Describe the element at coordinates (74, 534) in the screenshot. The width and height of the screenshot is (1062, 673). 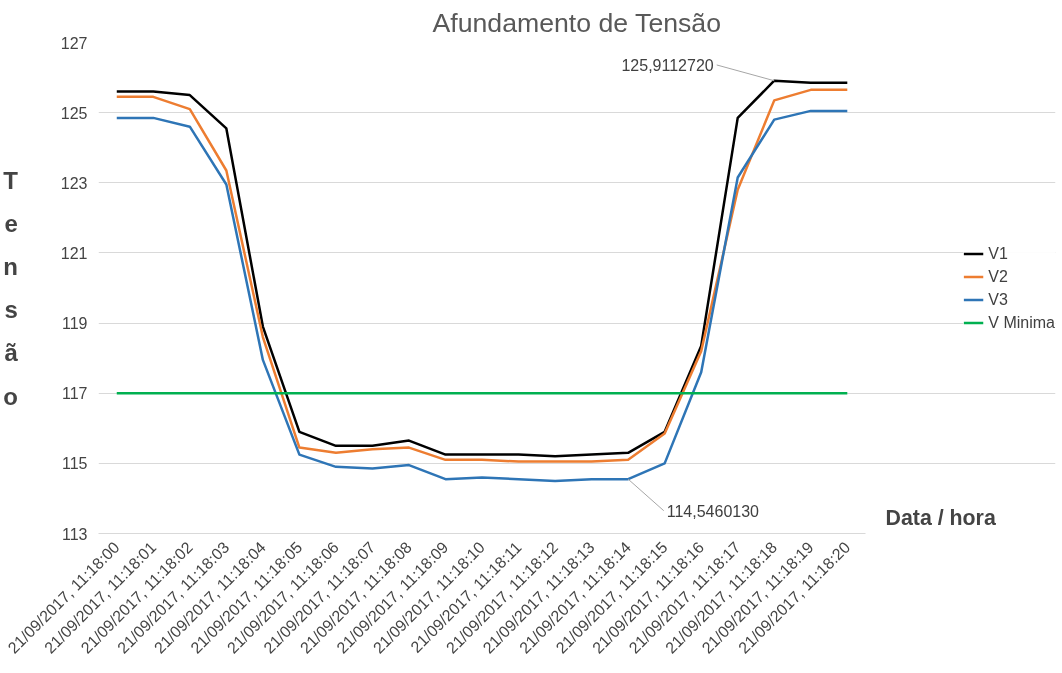
I see `y-tick-label: 113` at that location.